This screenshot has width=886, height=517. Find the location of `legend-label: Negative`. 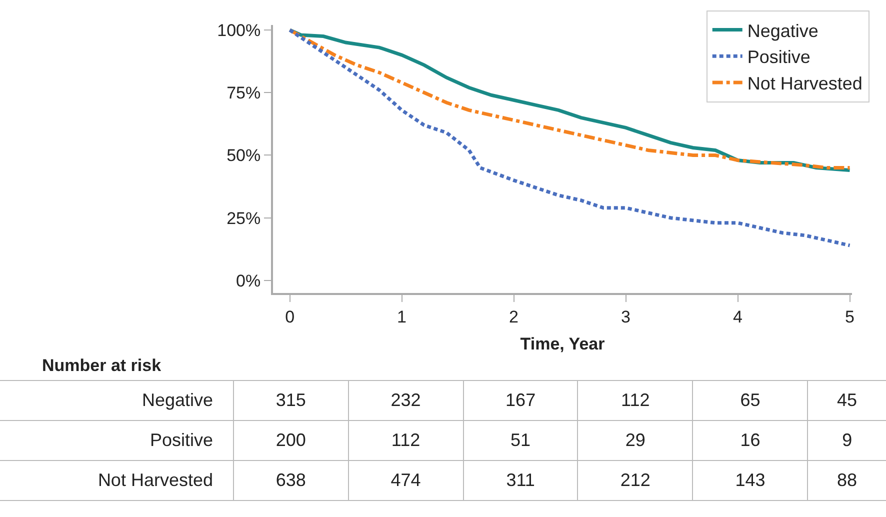

legend-label: Negative is located at coordinates (782, 30).